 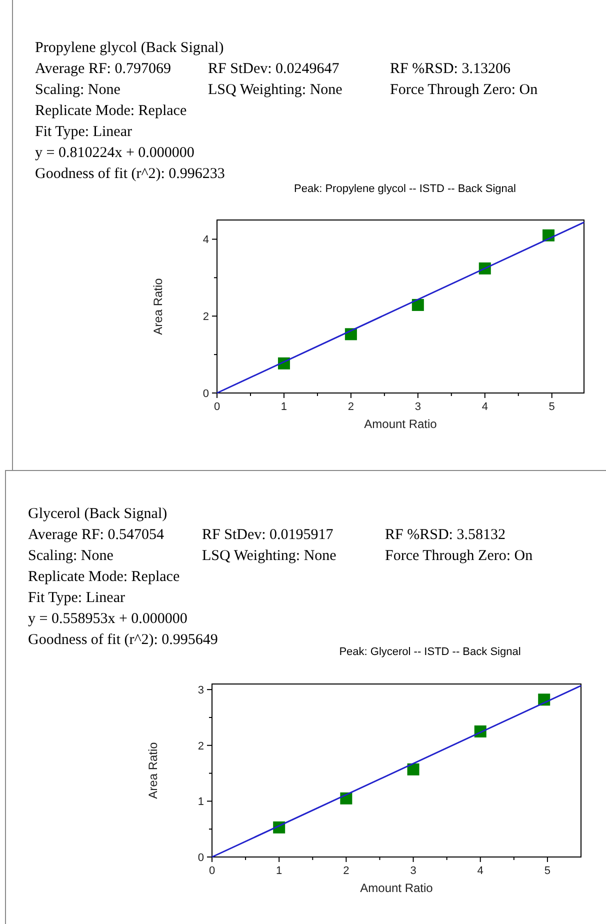 What do you see at coordinates (114, 153) in the screenshot?
I see `text: y = 0.810224x + 0.000000` at bounding box center [114, 153].